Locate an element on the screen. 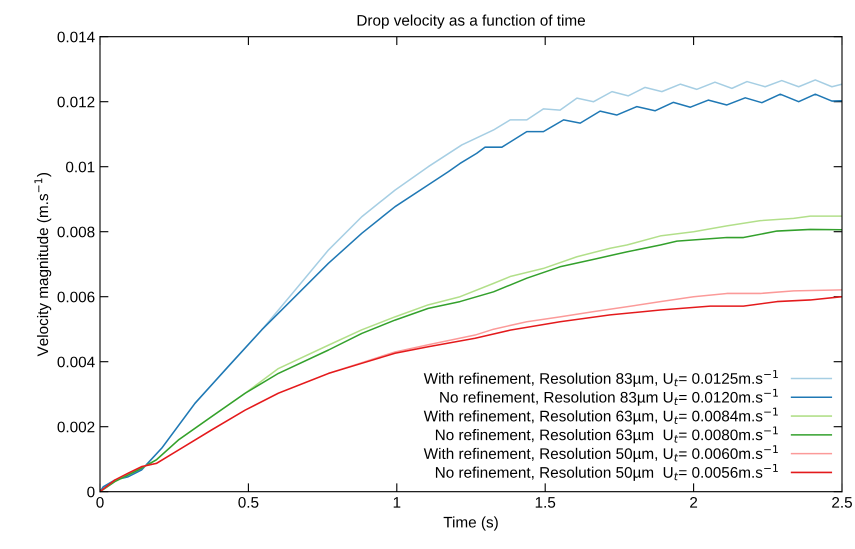  x-tick-label: 0.5 is located at coordinates (248, 502).